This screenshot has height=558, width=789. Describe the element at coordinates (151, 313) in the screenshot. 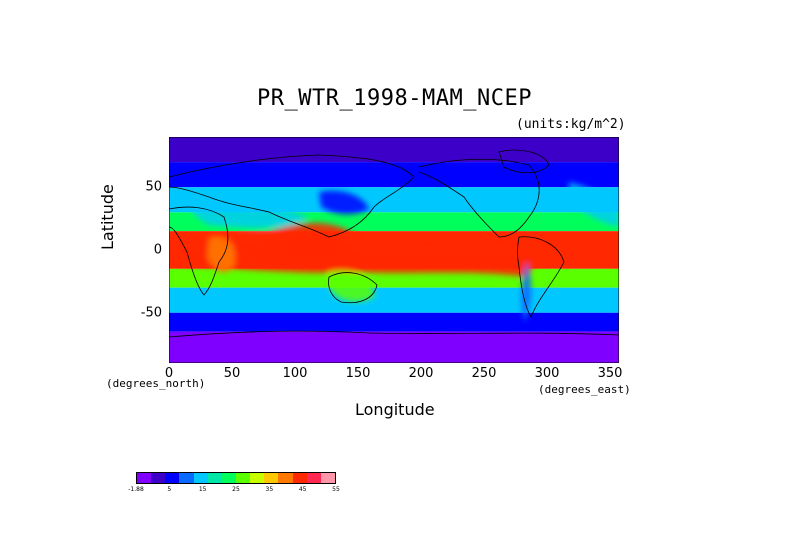

I see `y-tick: -50` at that location.